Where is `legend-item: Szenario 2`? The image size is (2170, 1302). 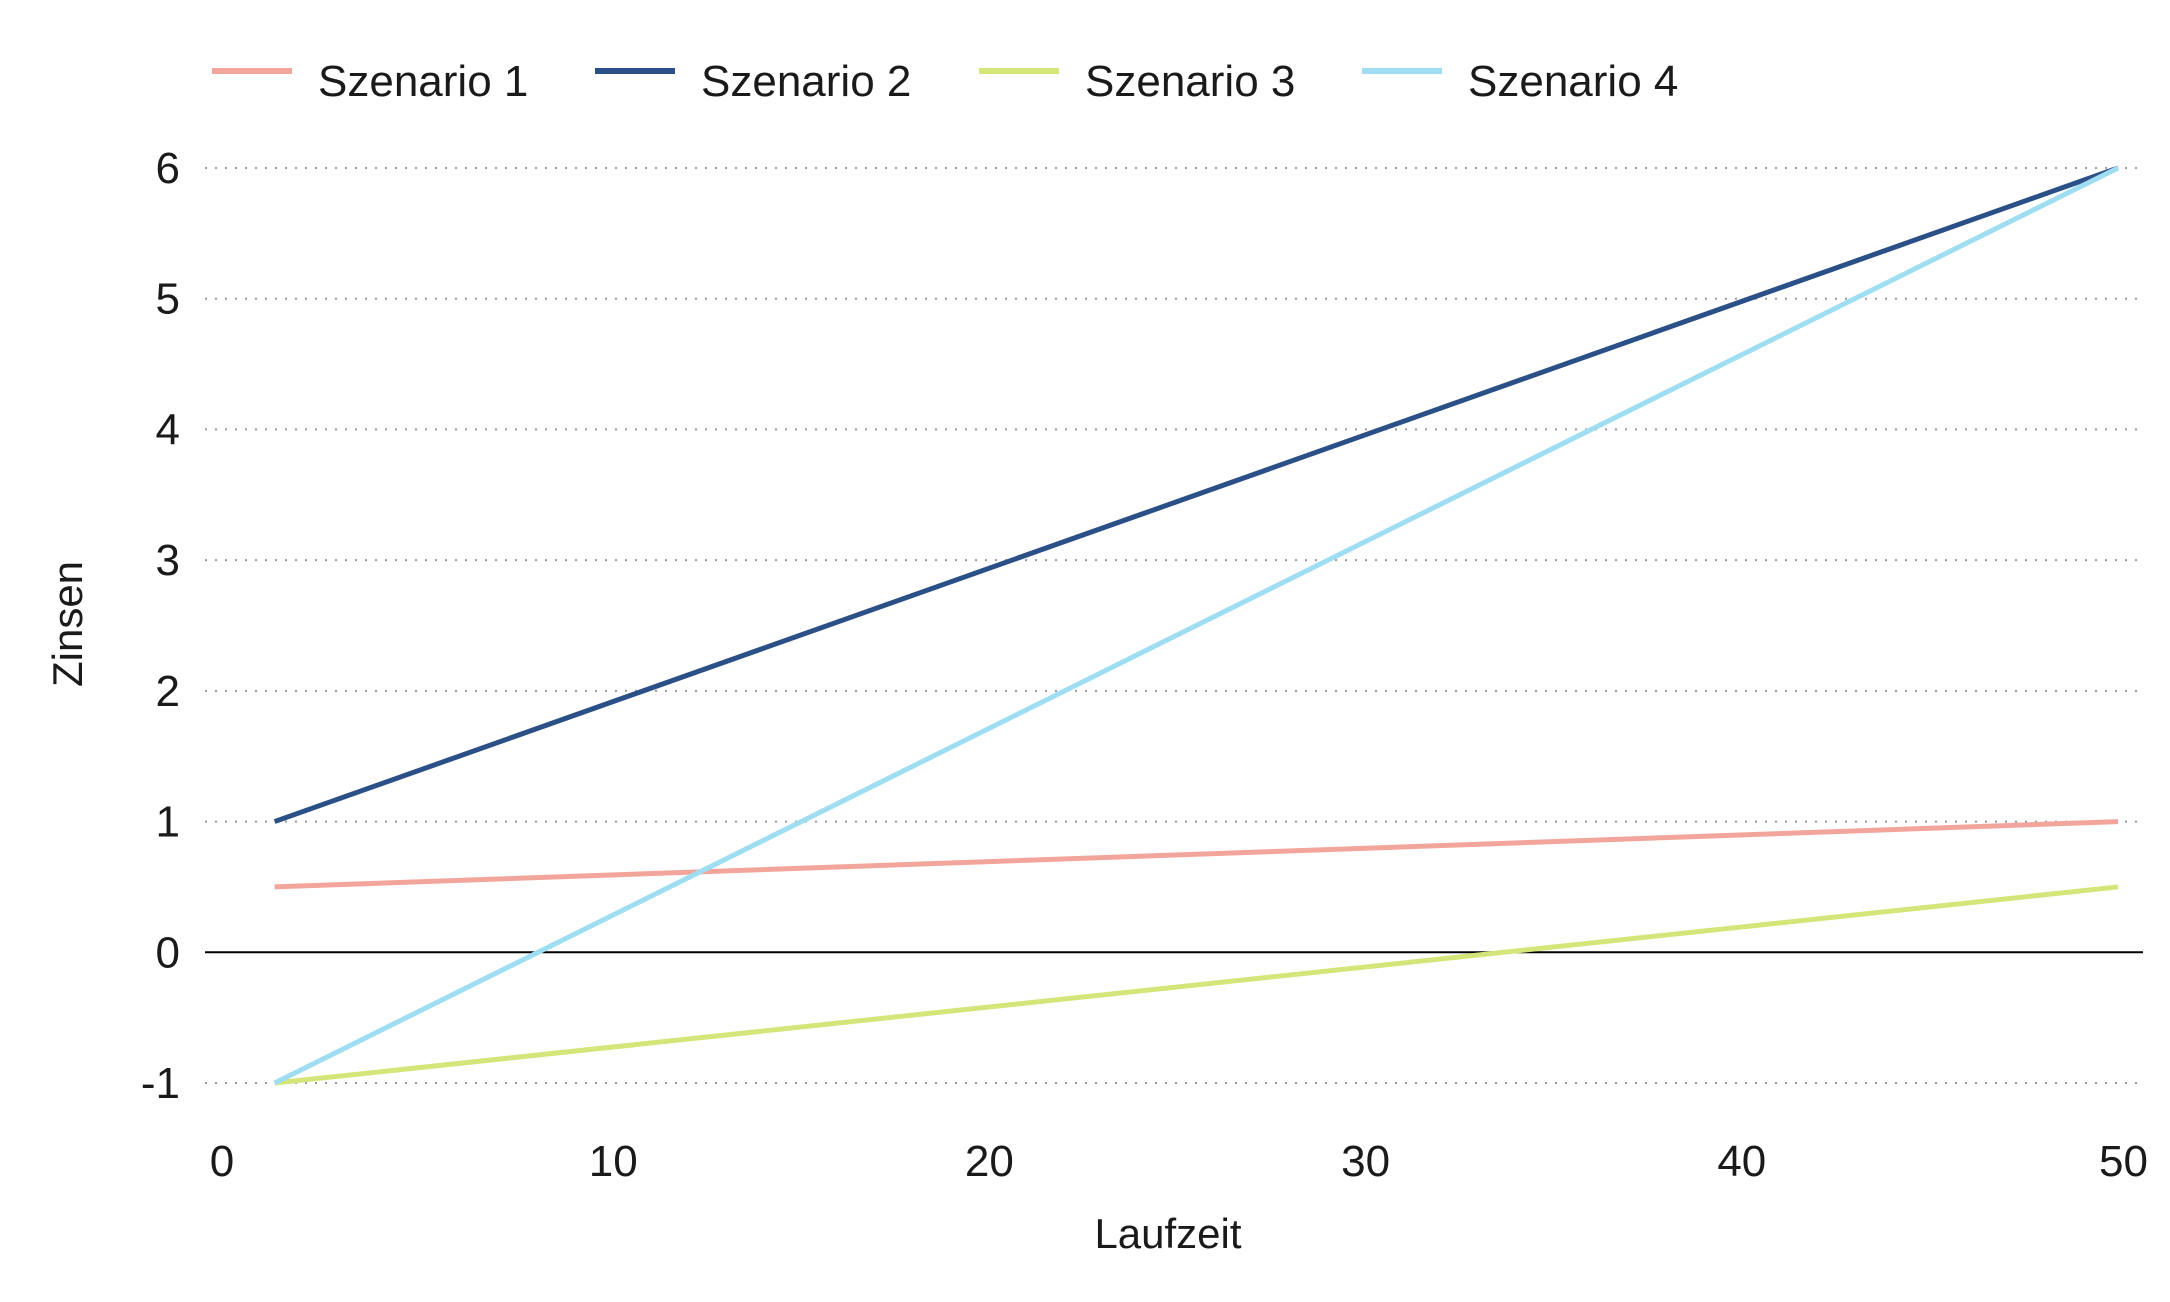
legend-item: Szenario 2 is located at coordinates (753, 81).